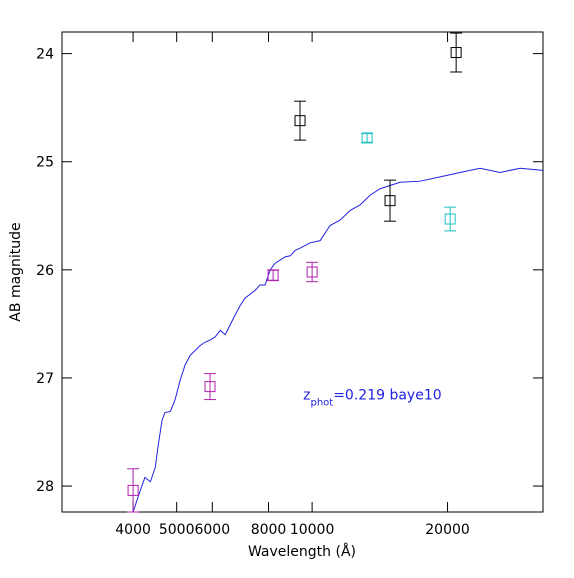  What do you see at coordinates (177, 530) in the screenshot?
I see `x-tick-label: 5000` at bounding box center [177, 530].